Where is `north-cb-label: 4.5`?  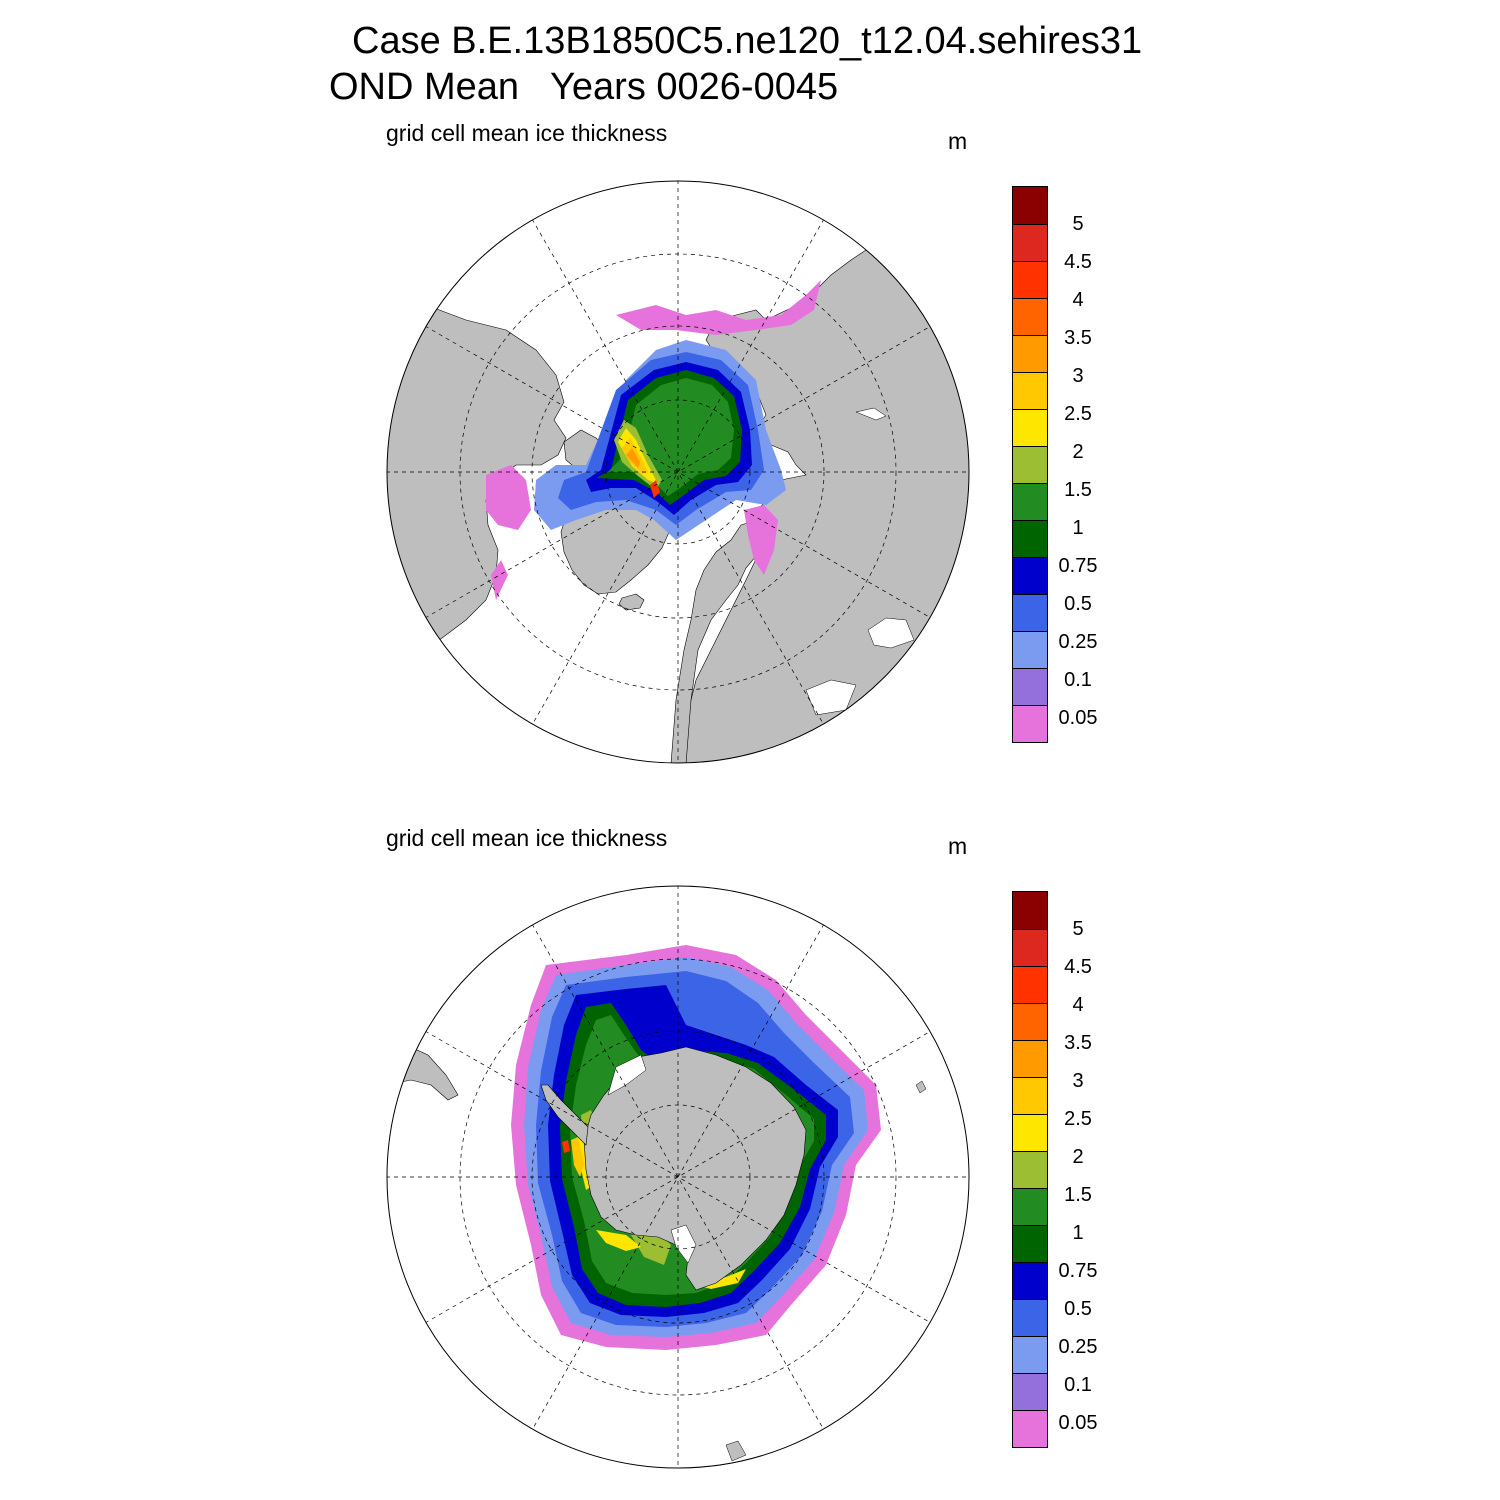
north-cb-label: 4.5 is located at coordinates (1078, 262).